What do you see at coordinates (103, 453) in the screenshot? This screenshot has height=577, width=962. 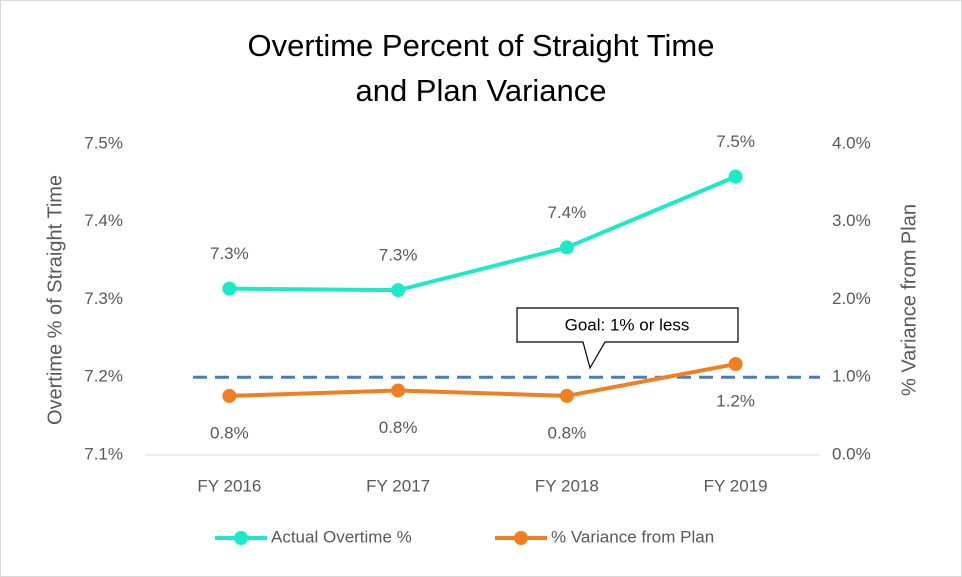 I see `y-tick-label: 7.1%` at bounding box center [103, 453].